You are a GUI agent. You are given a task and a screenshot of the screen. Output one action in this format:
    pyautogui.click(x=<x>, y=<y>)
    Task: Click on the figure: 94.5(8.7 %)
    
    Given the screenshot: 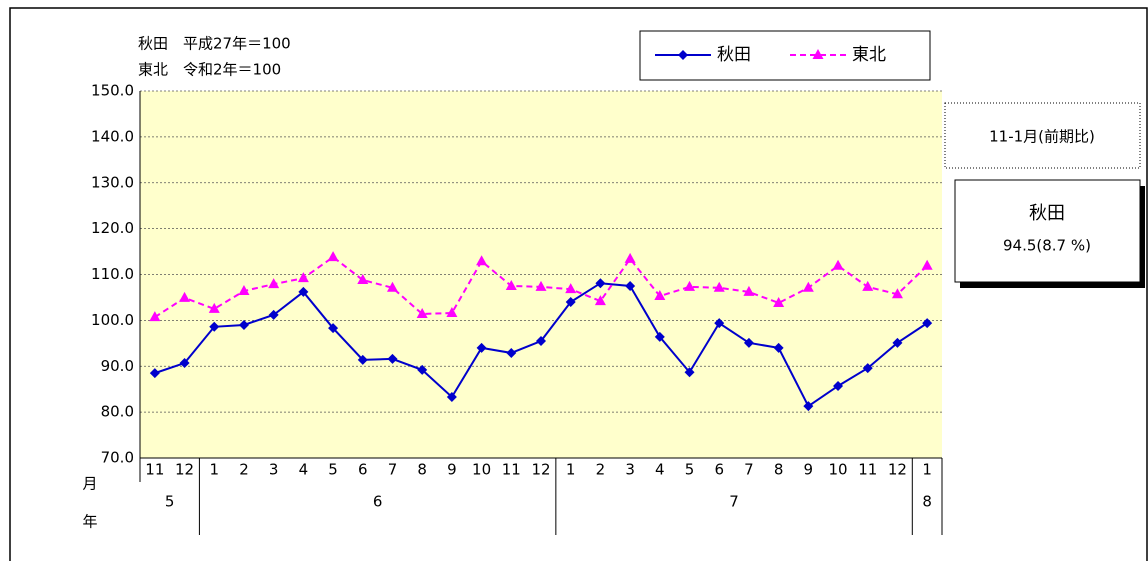 What is the action you would take?
    pyautogui.click(x=1047, y=246)
    